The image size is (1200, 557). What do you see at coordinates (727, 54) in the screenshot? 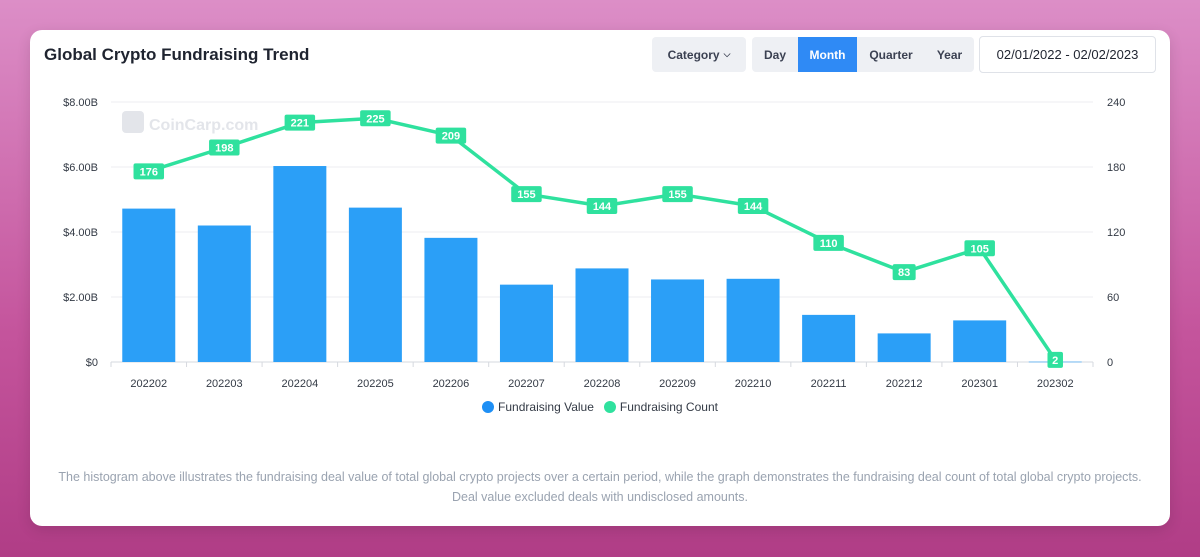
I see `chevron-down-icon: ⌵` at bounding box center [727, 54].